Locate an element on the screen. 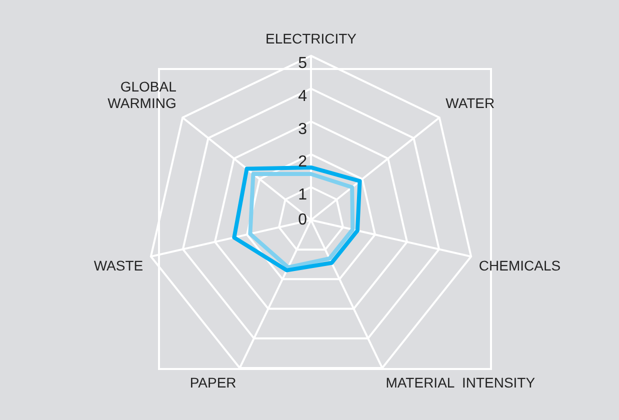 The width and height of the screenshot is (619, 420). y-tick-label: 3 is located at coordinates (303, 129).